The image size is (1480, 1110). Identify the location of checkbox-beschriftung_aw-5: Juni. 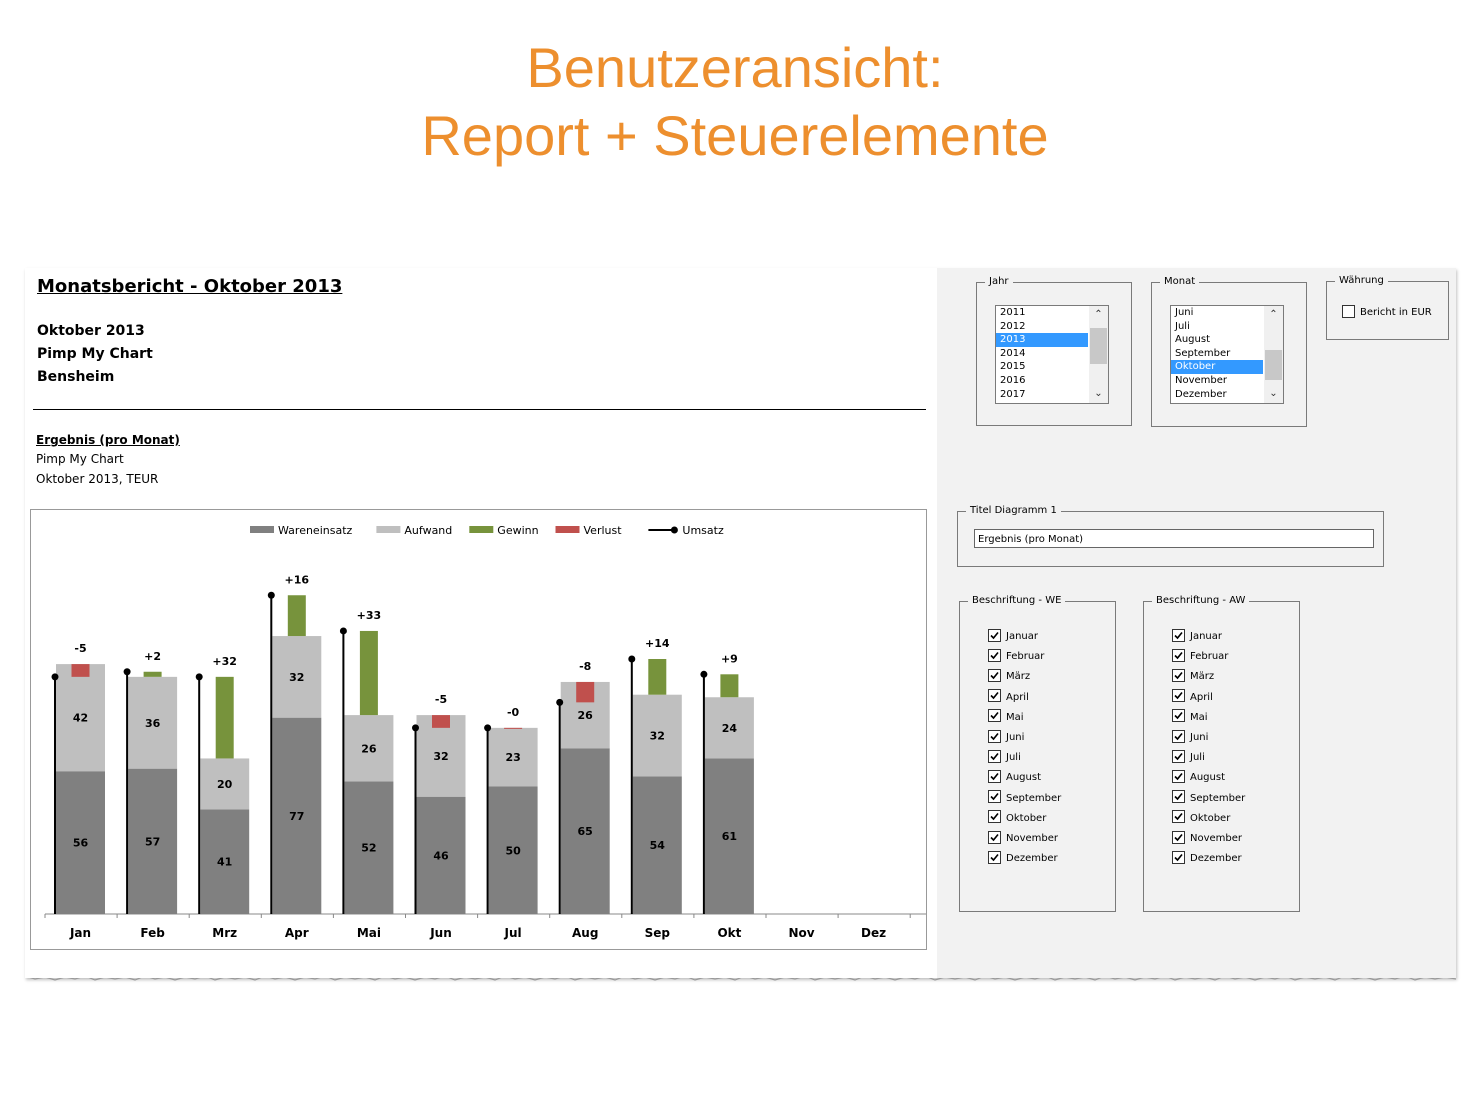
(1190, 737).